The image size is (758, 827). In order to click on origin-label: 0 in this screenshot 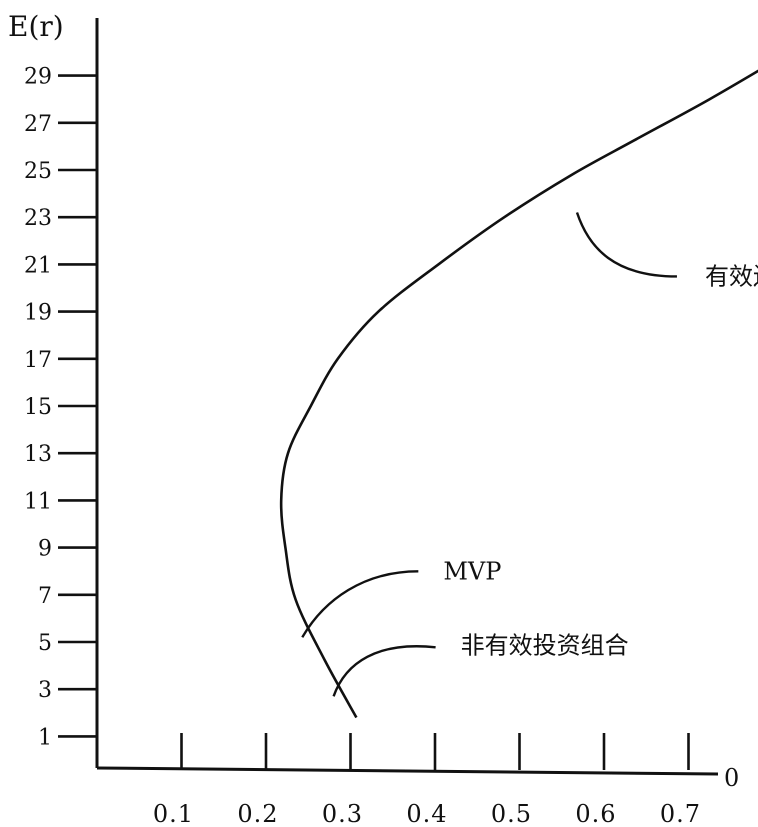, I will do `click(731, 778)`.